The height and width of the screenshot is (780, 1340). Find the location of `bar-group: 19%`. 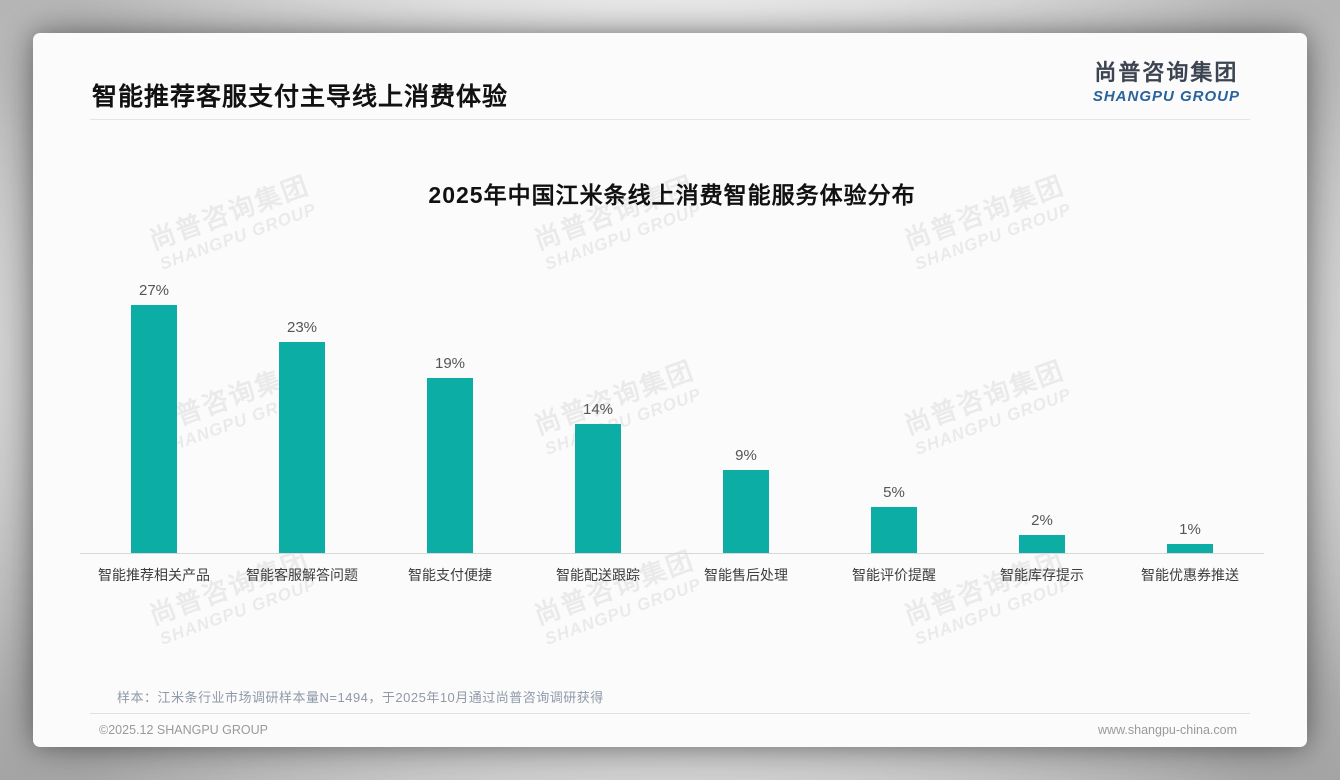

bar-group: 19% is located at coordinates (450, 386).